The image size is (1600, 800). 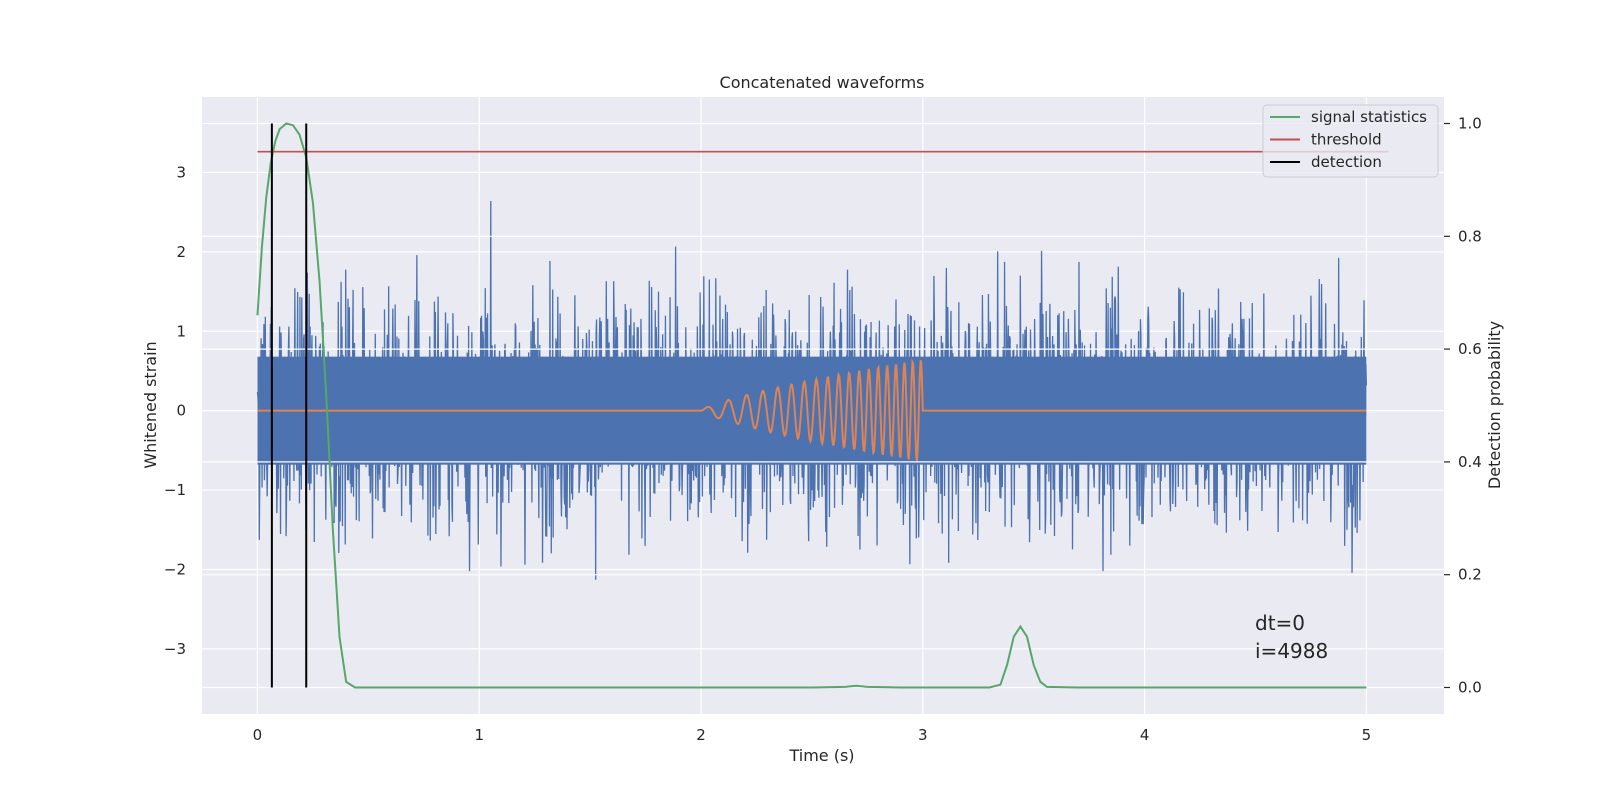 What do you see at coordinates (181, 411) in the screenshot?
I see `y-tick-label: 0` at bounding box center [181, 411].